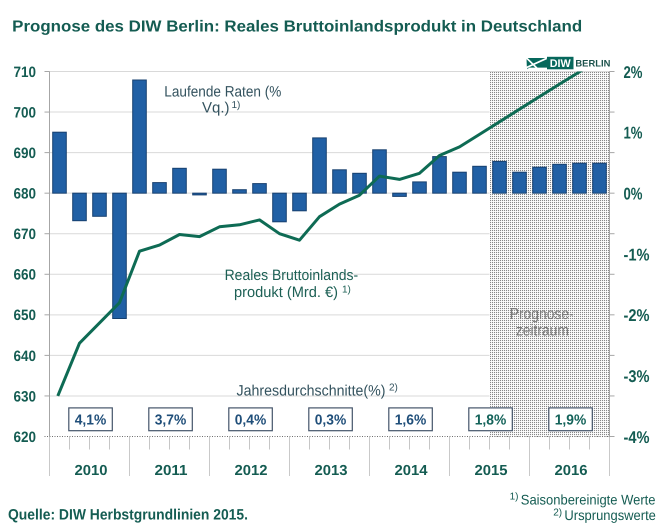  Describe the element at coordinates (588, 500) in the screenshot. I see `svg-text: Saisonbereinigte Werte` at that location.